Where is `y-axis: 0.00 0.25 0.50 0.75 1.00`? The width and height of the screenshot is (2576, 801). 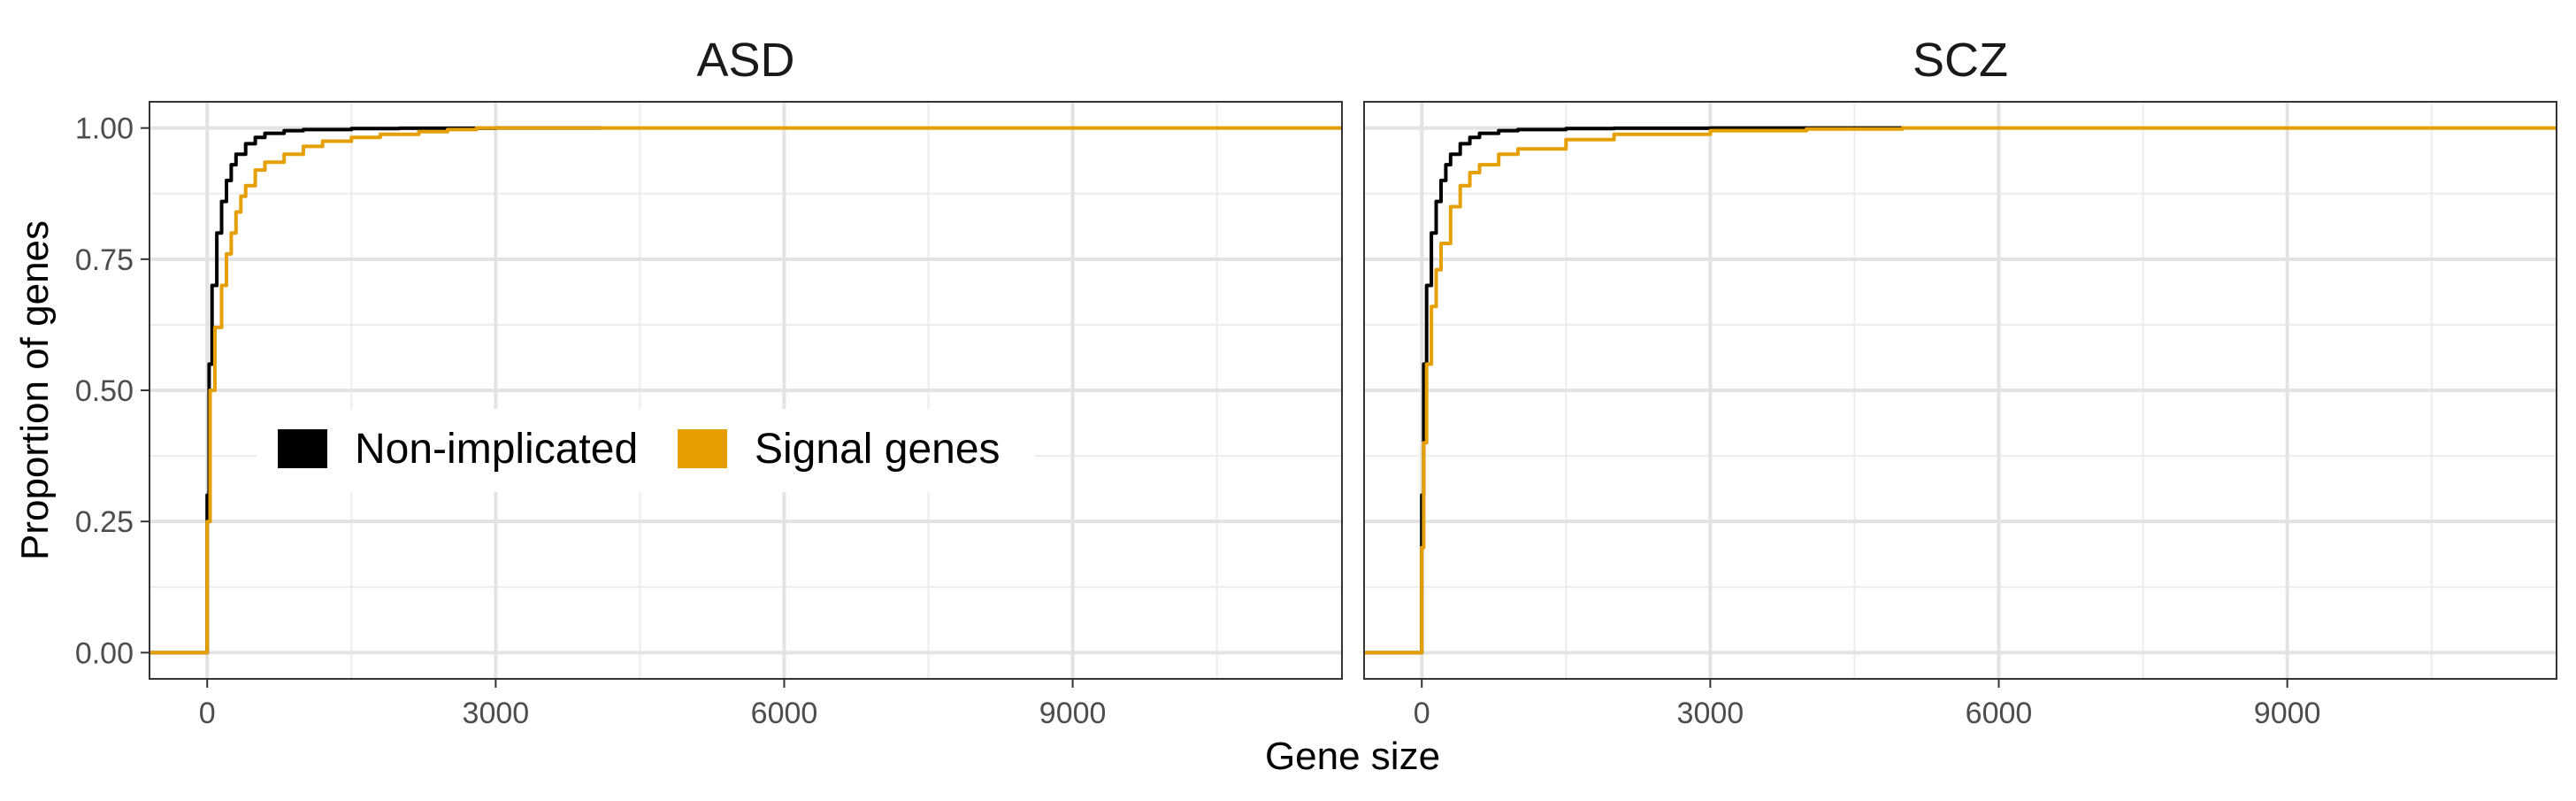 y-axis: 0.00 0.25 0.50 0.75 1.00 is located at coordinates (112, 391).